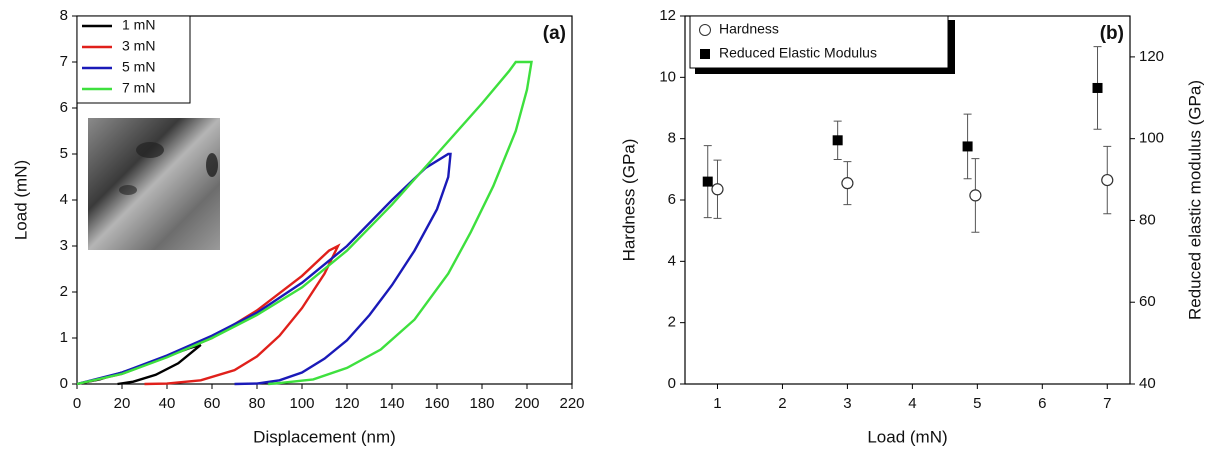  What do you see at coordinates (1107, 403) in the screenshot?
I see `x-tick-label: 7` at bounding box center [1107, 403].